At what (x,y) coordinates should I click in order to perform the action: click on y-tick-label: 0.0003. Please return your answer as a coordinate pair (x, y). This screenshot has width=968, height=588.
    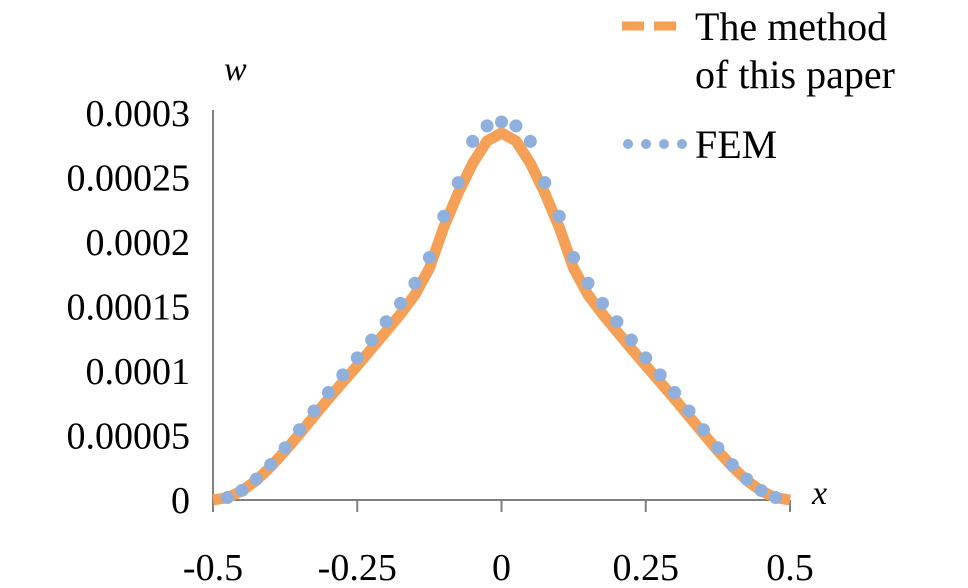
    Looking at the image, I should click on (138, 114).